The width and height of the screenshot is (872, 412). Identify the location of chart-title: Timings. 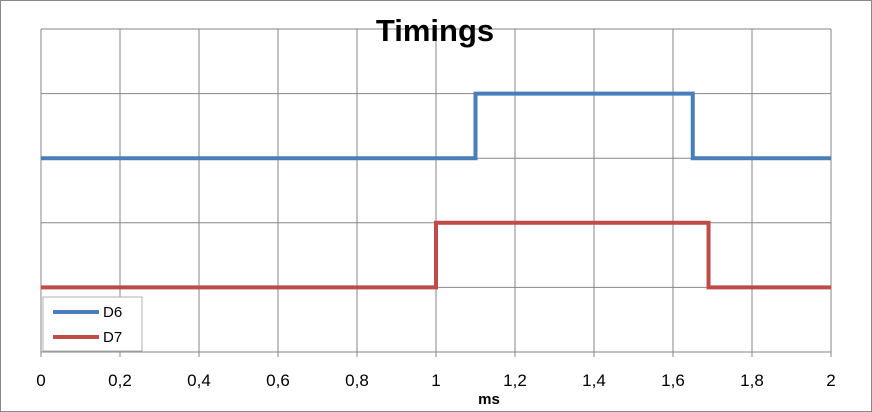
(435, 30).